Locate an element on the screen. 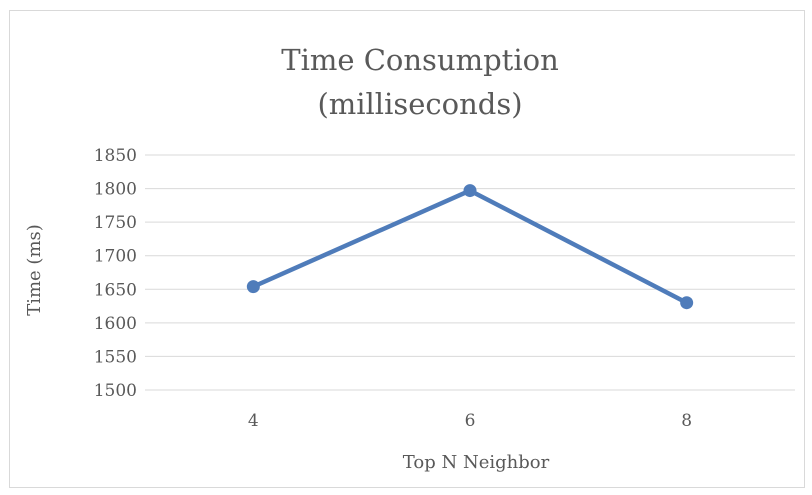  chart-title: Time Consumption is located at coordinates (420, 60).